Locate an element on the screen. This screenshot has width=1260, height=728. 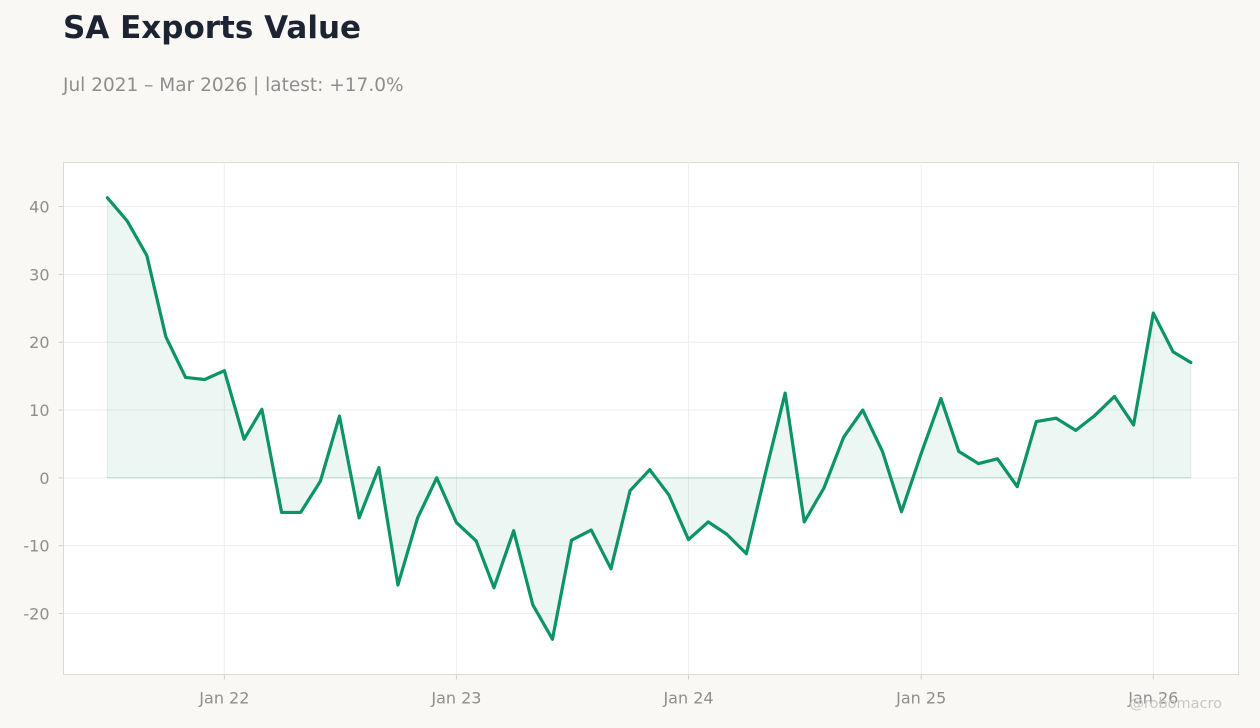
x-axis-ticks: Jan 22 Jan 23 Jan 24 Jan 25 Jan 26 is located at coordinates (688, 691).